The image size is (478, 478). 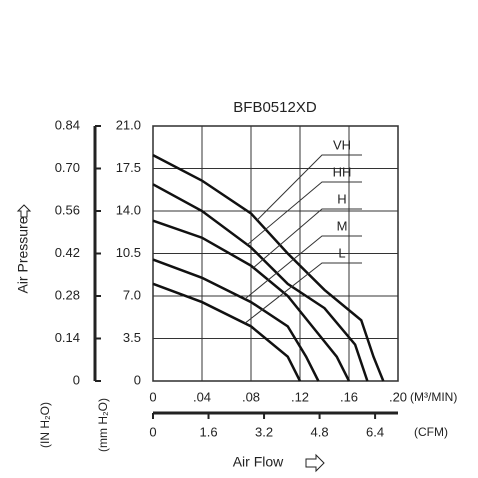 What do you see at coordinates (251, 396) in the screenshot?
I see `x-tick-label: .08` at bounding box center [251, 396].